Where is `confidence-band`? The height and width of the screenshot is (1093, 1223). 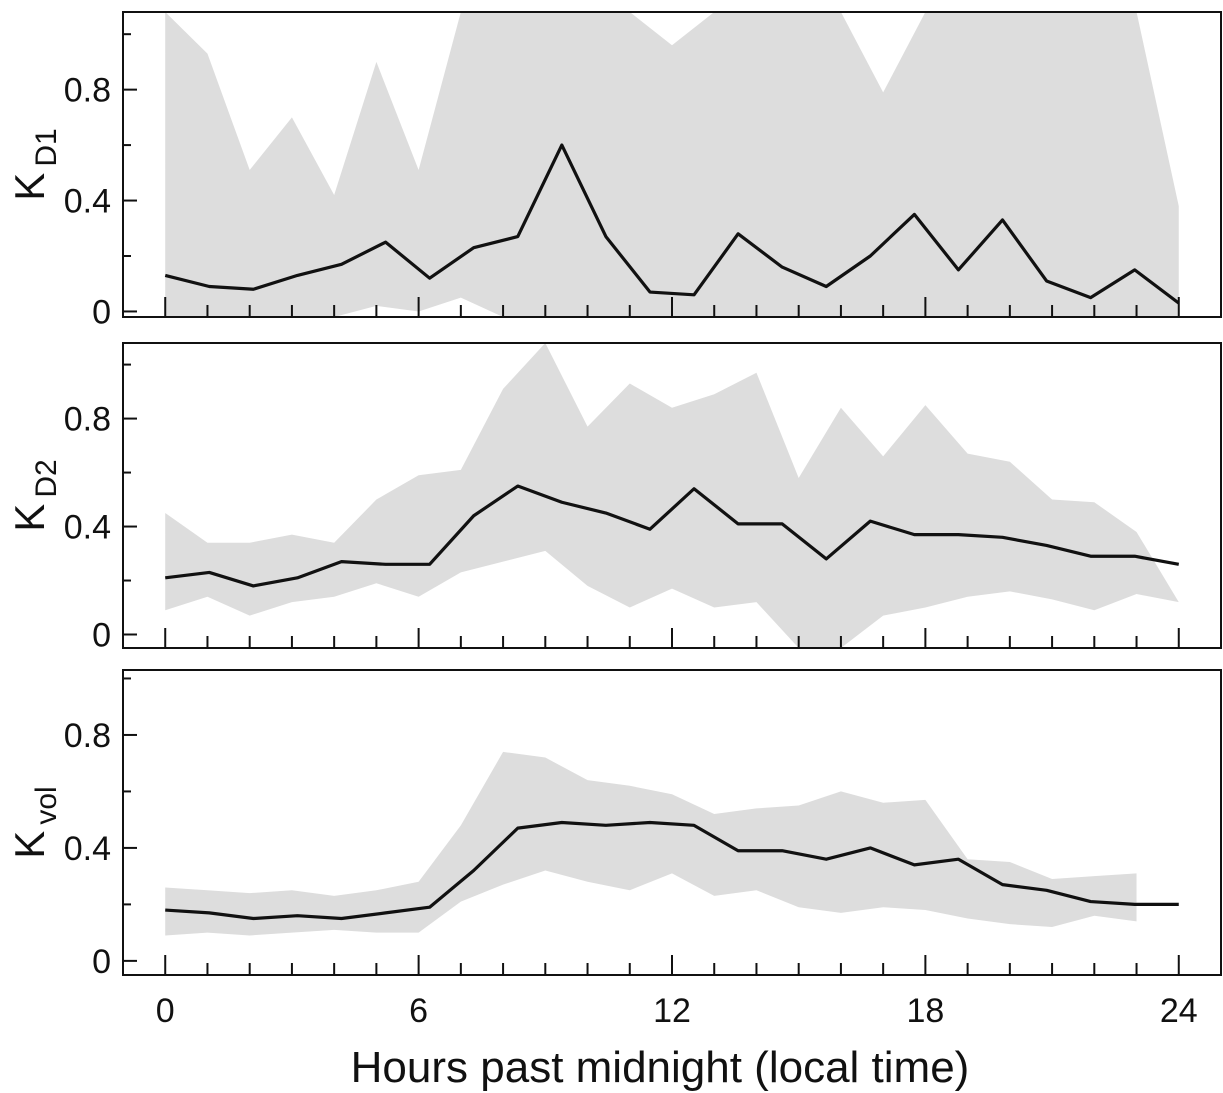 confidence-band is located at coordinates (651, 843).